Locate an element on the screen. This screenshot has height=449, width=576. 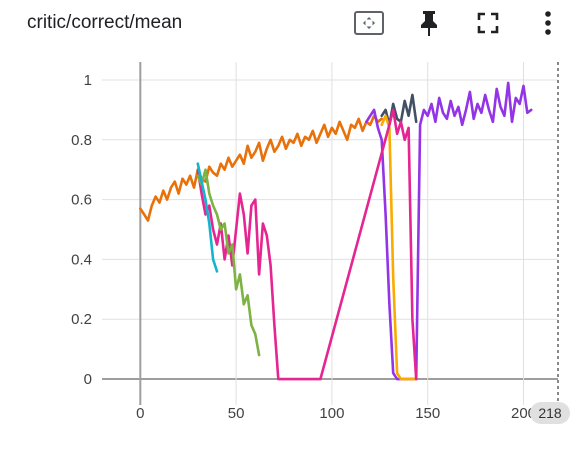
x-tick-label: 150 is located at coordinates (427, 413).